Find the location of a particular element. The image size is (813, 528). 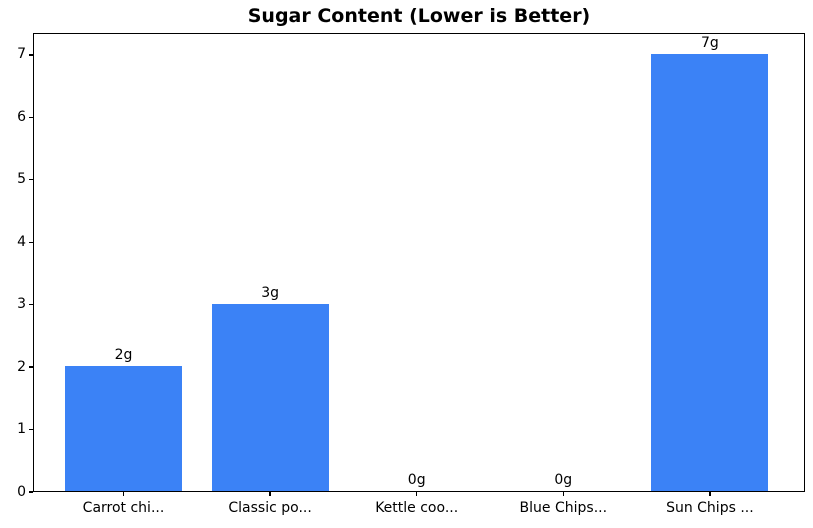

y-tick-label: 5 is located at coordinates (21, 179).